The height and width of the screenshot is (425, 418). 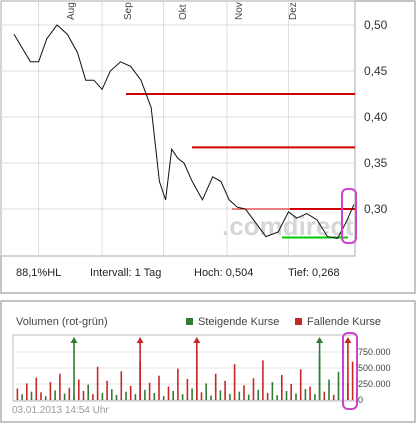 I want to click on price-y-tick: 0,40, so click(x=376, y=117).